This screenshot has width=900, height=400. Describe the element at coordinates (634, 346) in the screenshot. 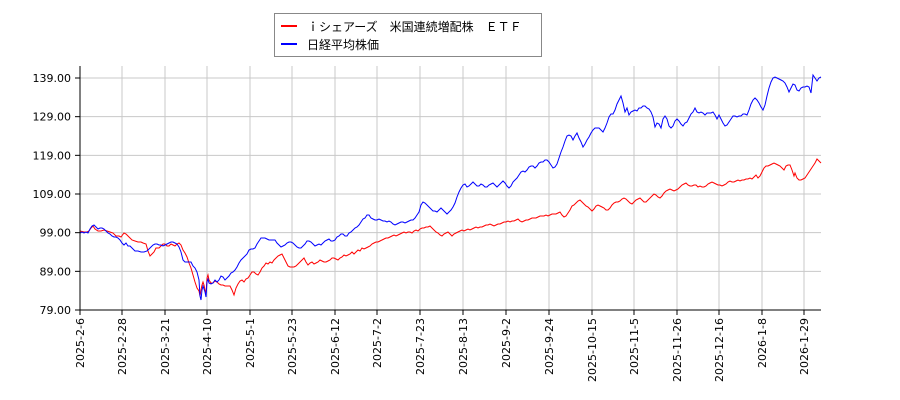

I see `x-tick-label: 2025-11-5` at that location.